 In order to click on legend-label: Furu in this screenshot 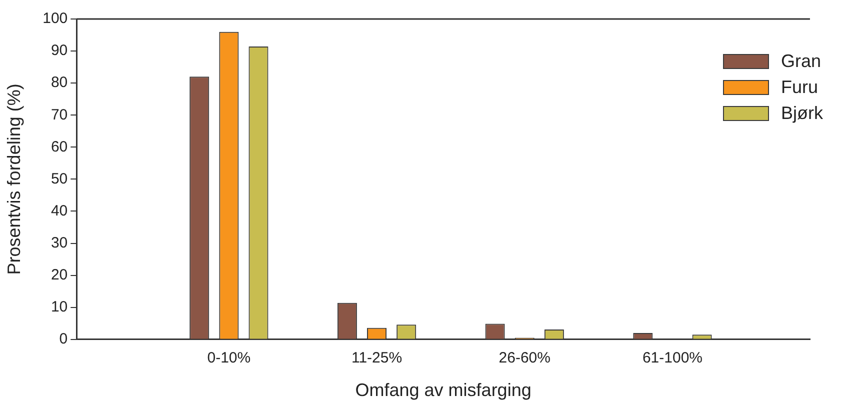, I will do `click(799, 87)`.